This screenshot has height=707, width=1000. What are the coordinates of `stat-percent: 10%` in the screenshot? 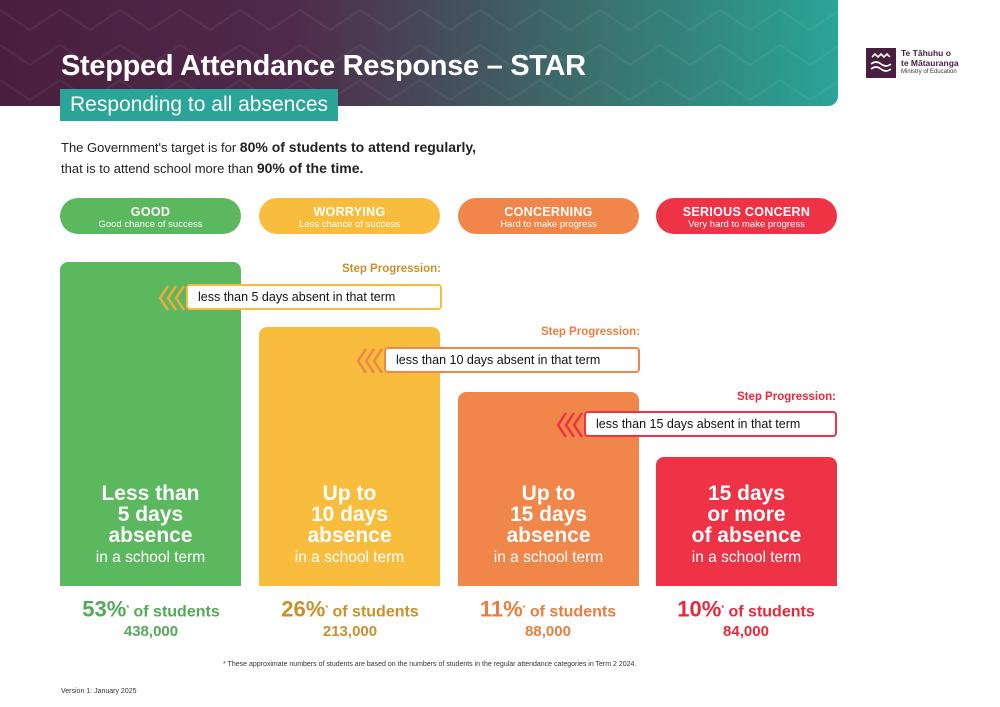 It's located at (699, 609).